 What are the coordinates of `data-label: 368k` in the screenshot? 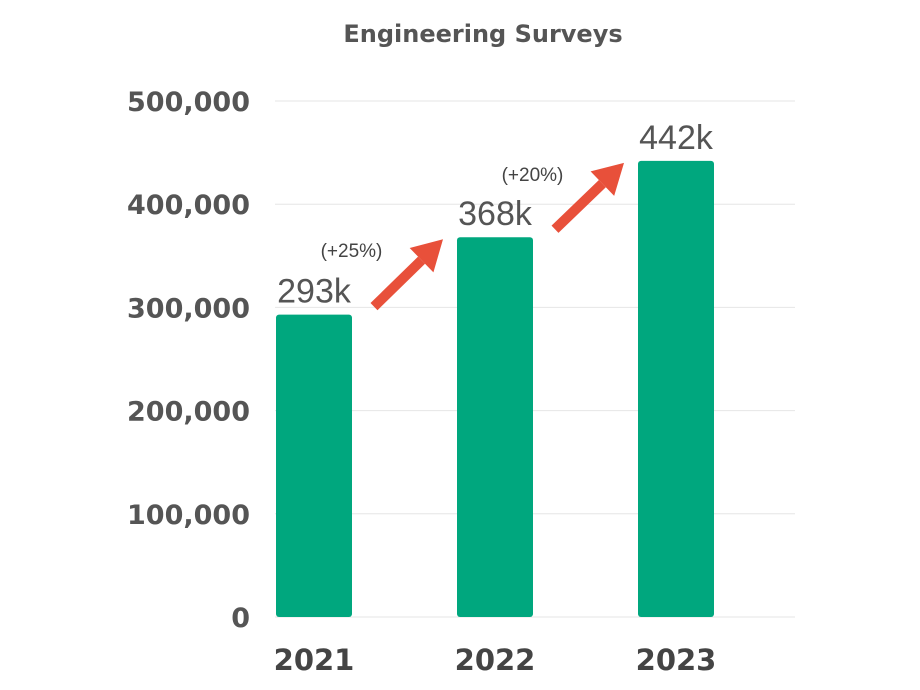 It's located at (495, 214).